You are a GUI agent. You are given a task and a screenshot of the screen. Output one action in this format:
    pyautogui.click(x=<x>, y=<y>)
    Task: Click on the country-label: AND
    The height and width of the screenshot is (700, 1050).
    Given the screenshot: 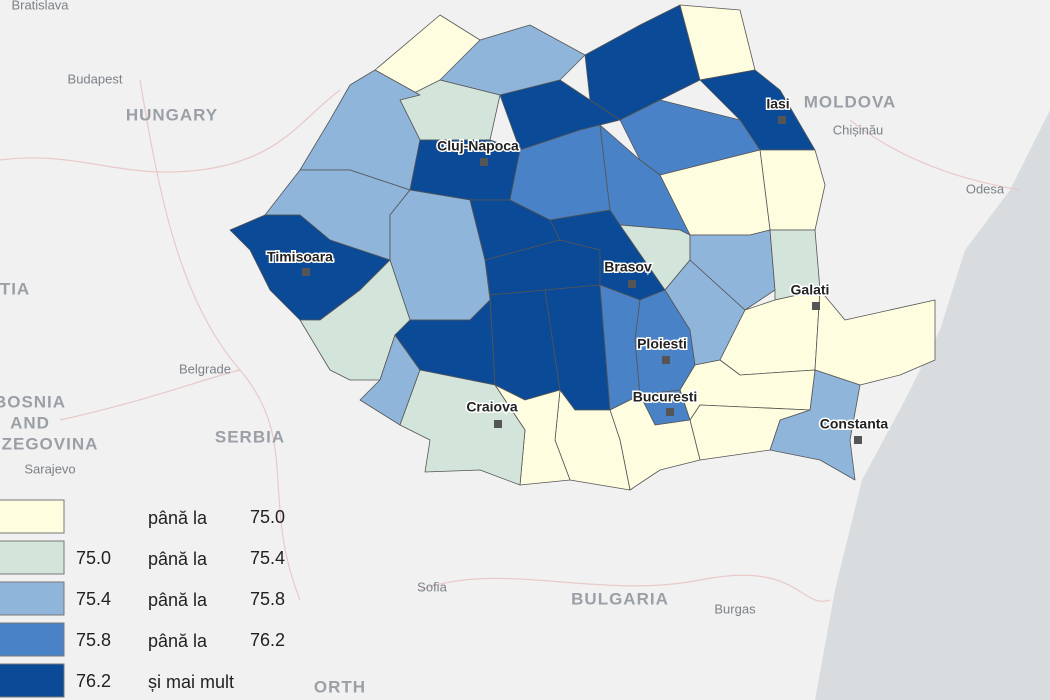 What is the action you would take?
    pyautogui.click(x=30, y=422)
    